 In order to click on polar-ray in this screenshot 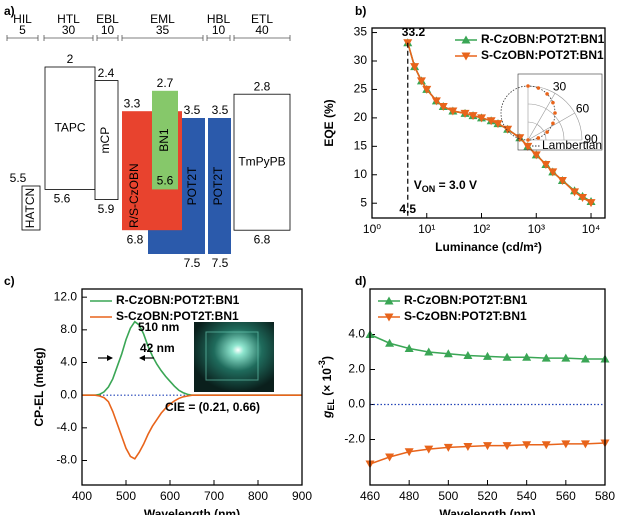, I will do `click(551, 126)`.